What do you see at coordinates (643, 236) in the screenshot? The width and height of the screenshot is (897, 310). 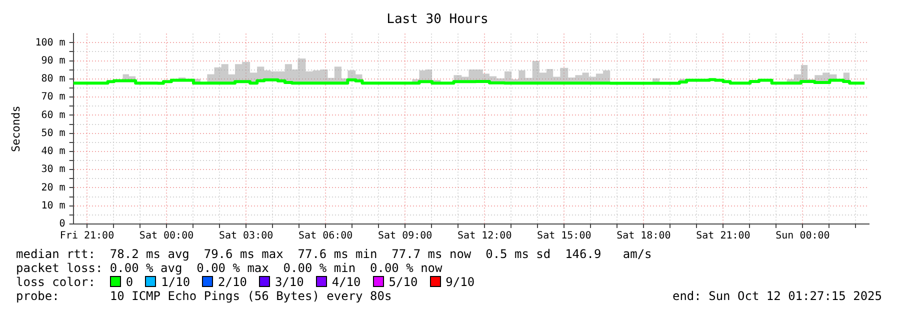 I see `x-tick-label: Sat 18:00` at bounding box center [643, 236].